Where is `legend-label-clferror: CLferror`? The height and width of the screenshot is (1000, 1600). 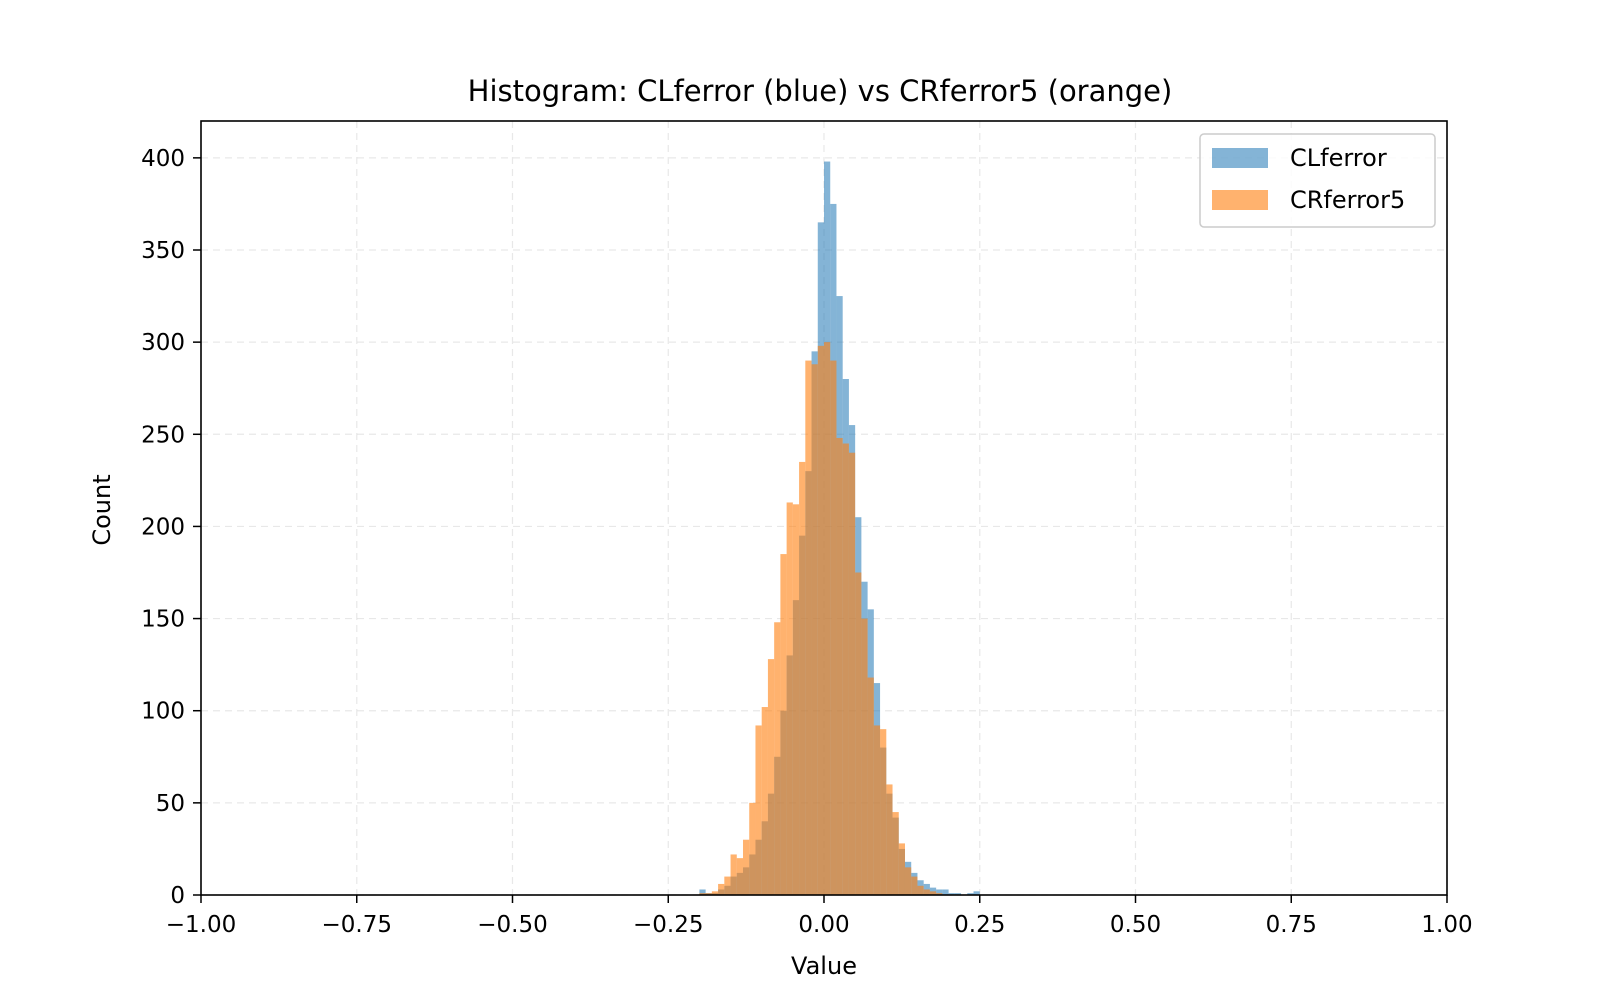 legend-label-clferror: CLferror is located at coordinates (1338, 158).